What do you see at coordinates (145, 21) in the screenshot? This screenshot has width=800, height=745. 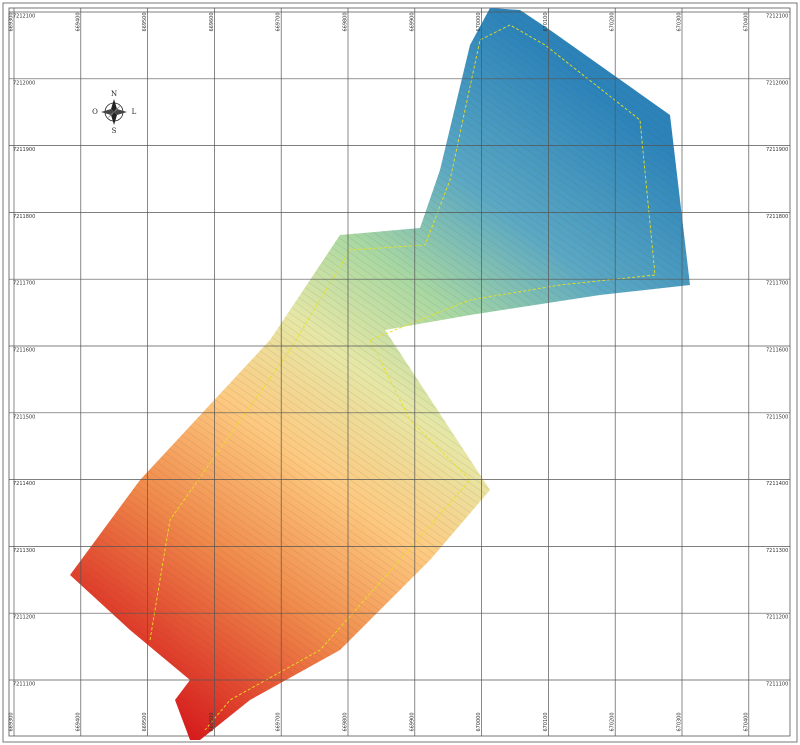 I see `easting-label-top: 669500` at bounding box center [145, 21].